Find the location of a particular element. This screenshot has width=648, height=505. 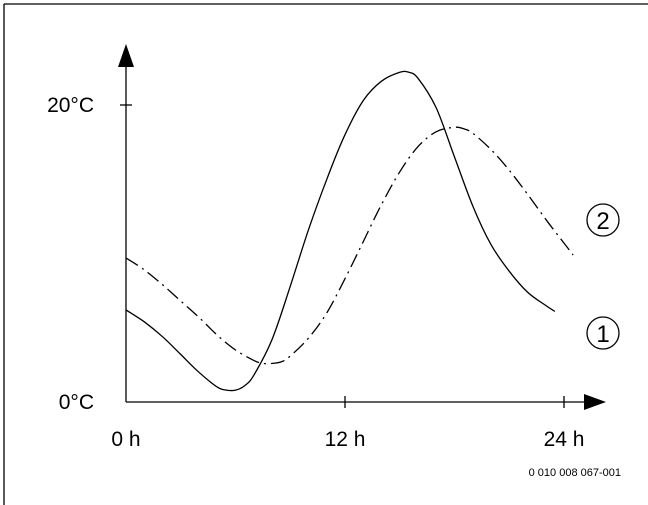

y-axis-arrow is located at coordinates (126, 55).